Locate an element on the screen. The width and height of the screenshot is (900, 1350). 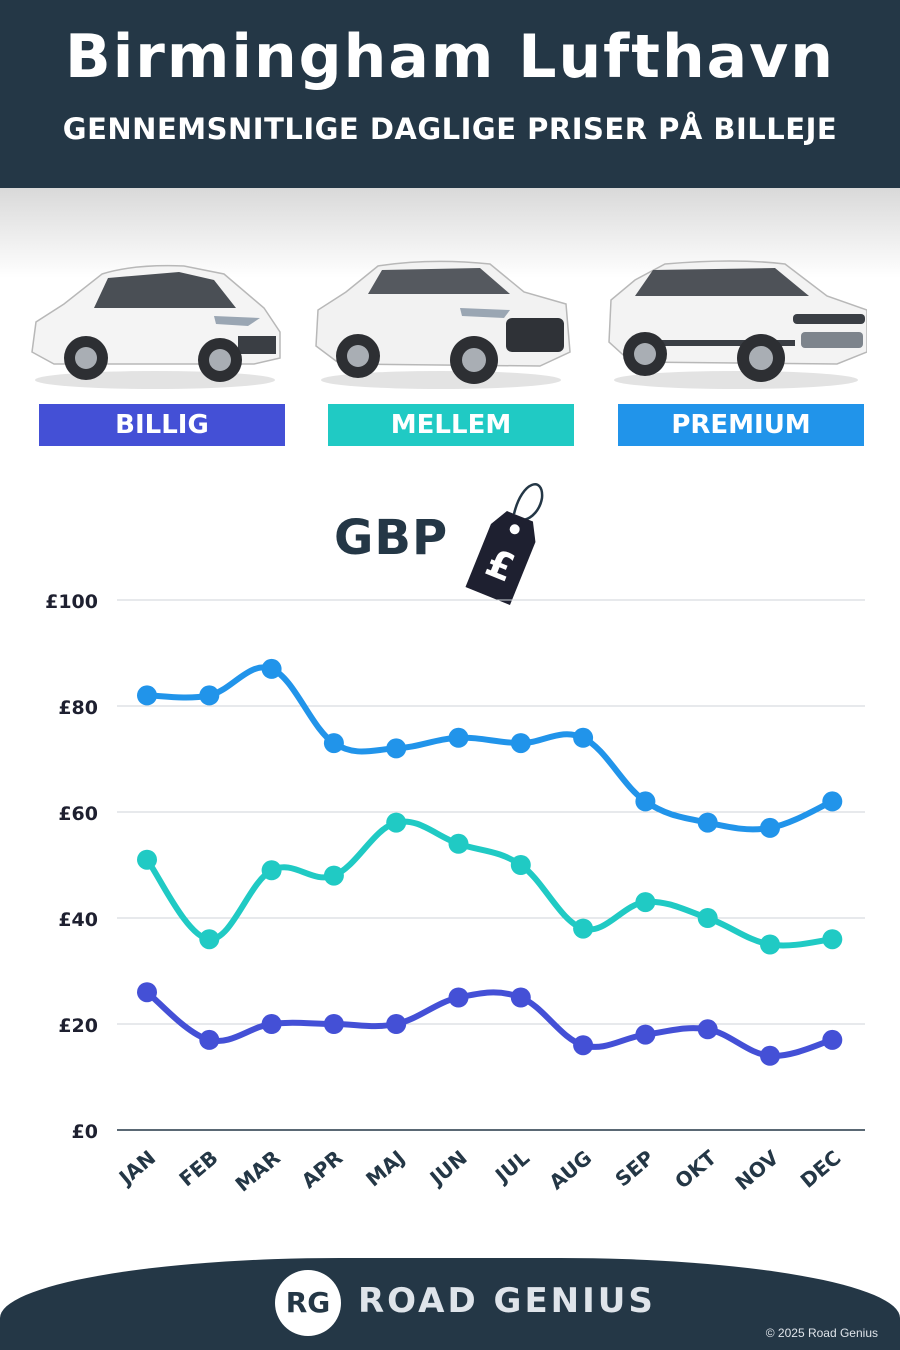
x-tick-label: AUG is located at coordinates (570, 1169).